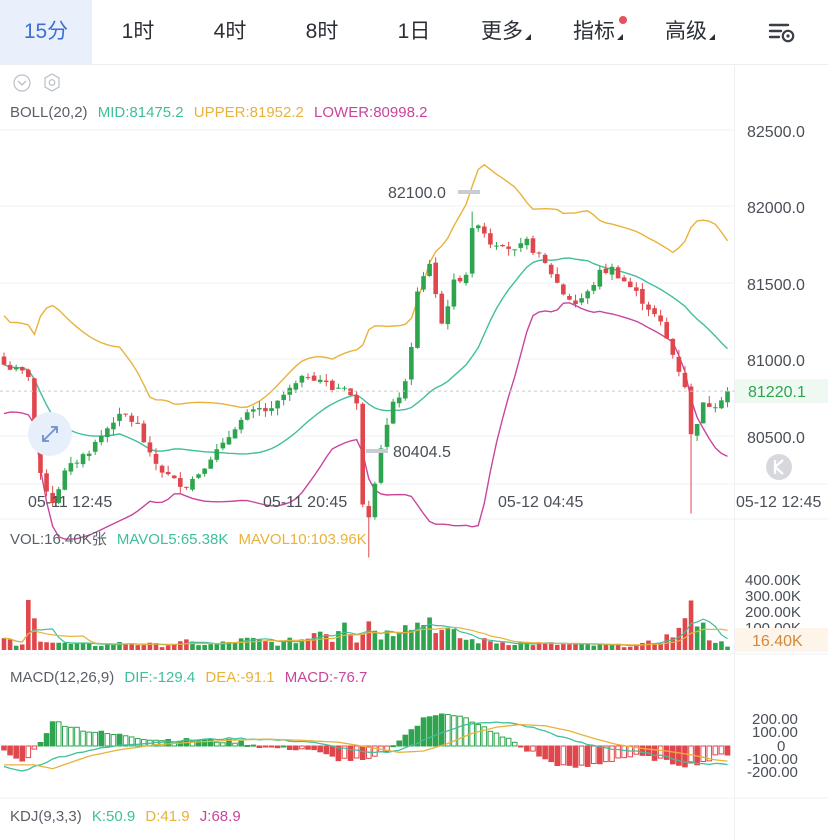 The height and width of the screenshot is (840, 828). What do you see at coordinates (140, 112) in the screenshot?
I see `boll-mid: MID:81475.2` at bounding box center [140, 112].